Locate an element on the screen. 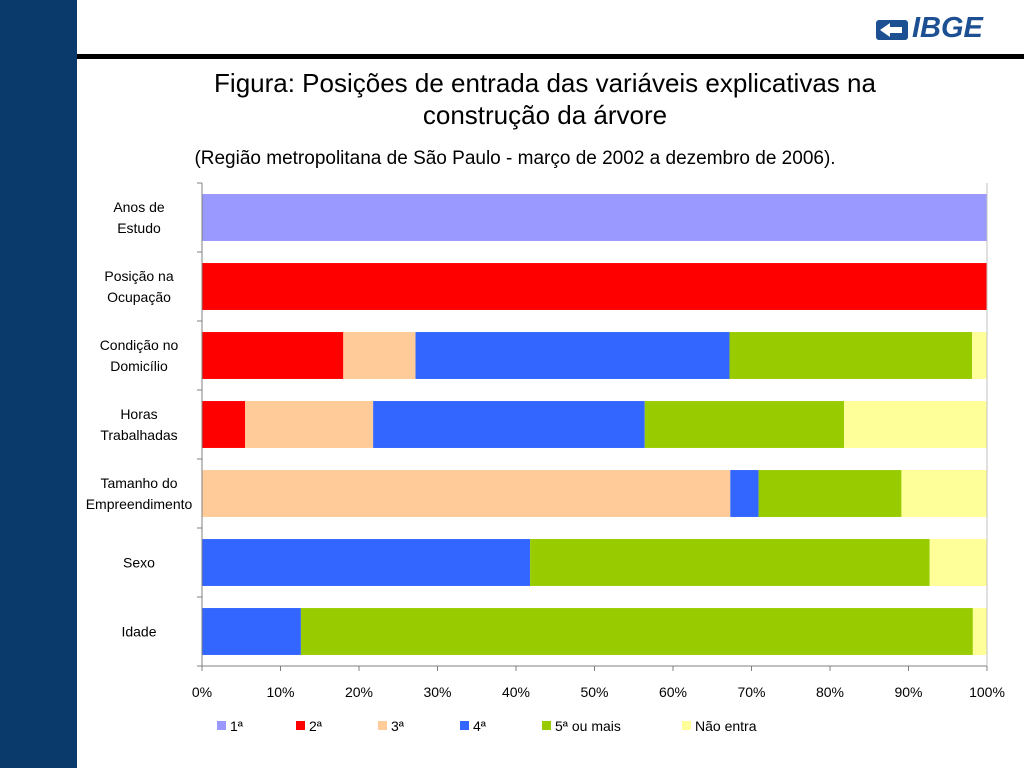 This screenshot has width=1024, height=768. x-tick-label: 10% is located at coordinates (280, 692).